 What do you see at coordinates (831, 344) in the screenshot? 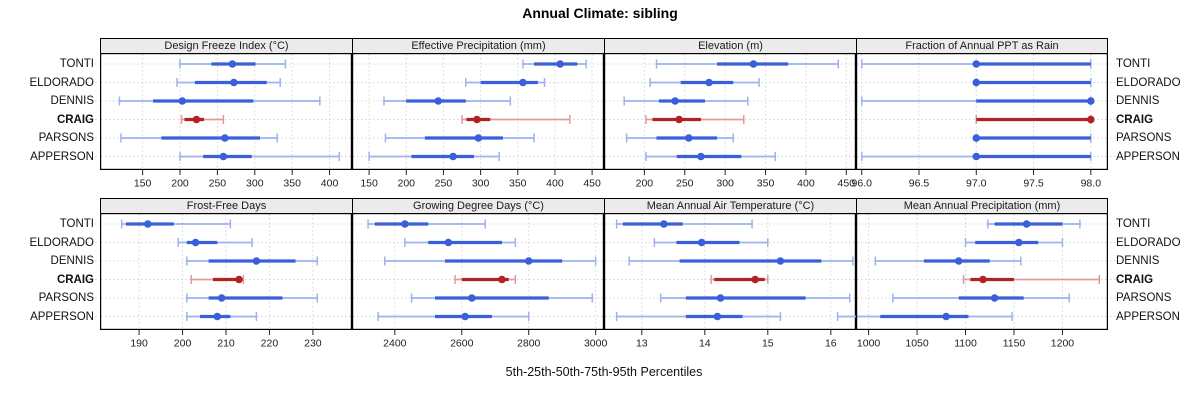
I see `tick-label: 16` at bounding box center [831, 344].